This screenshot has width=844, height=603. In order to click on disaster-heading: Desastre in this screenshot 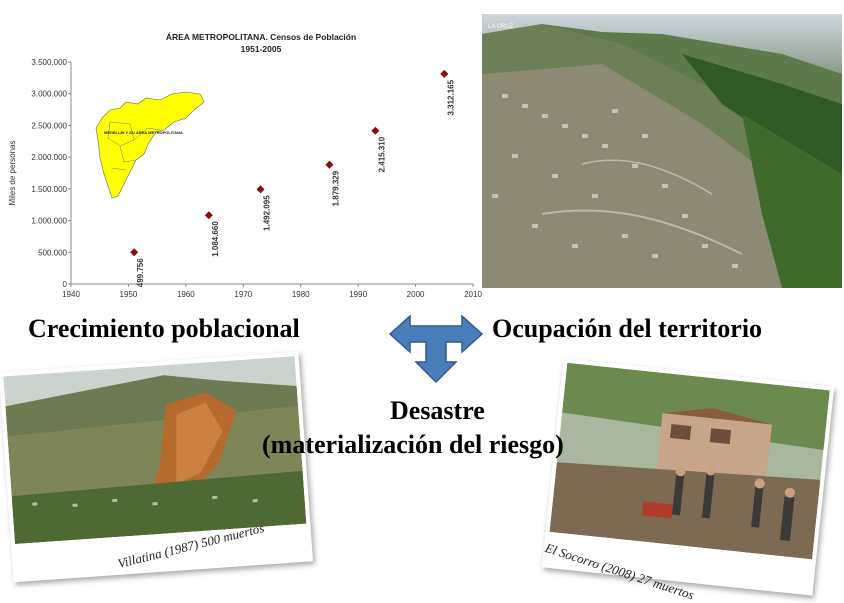, I will do `click(437, 410)`.